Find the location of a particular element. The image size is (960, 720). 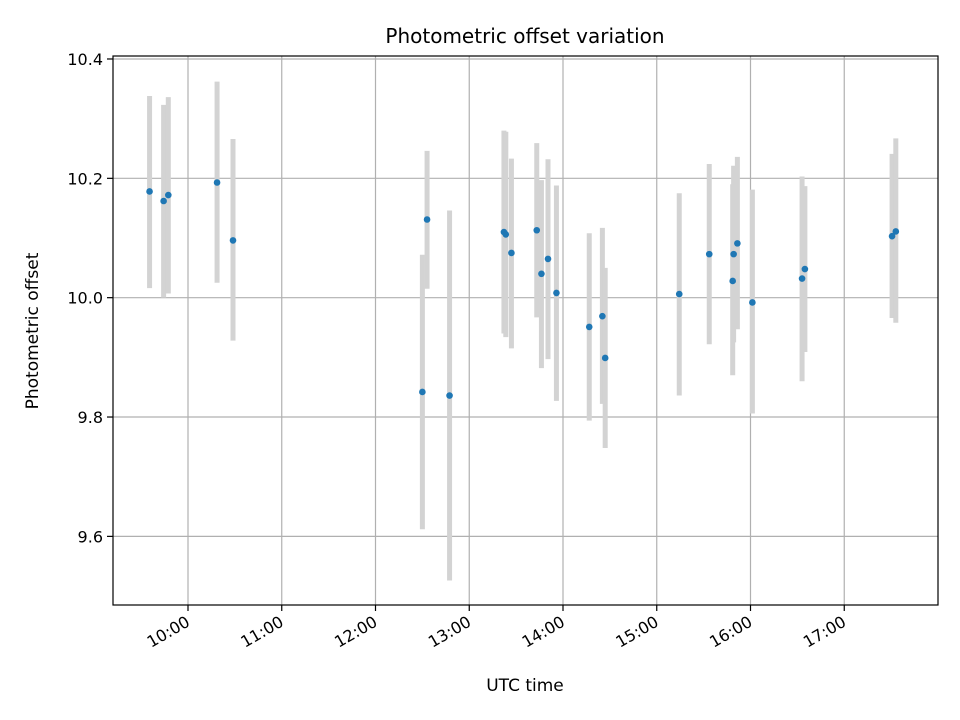

y-axis-ticks: 9.6 9.8 10.0 10.2 10.4 is located at coordinates (90, 298).